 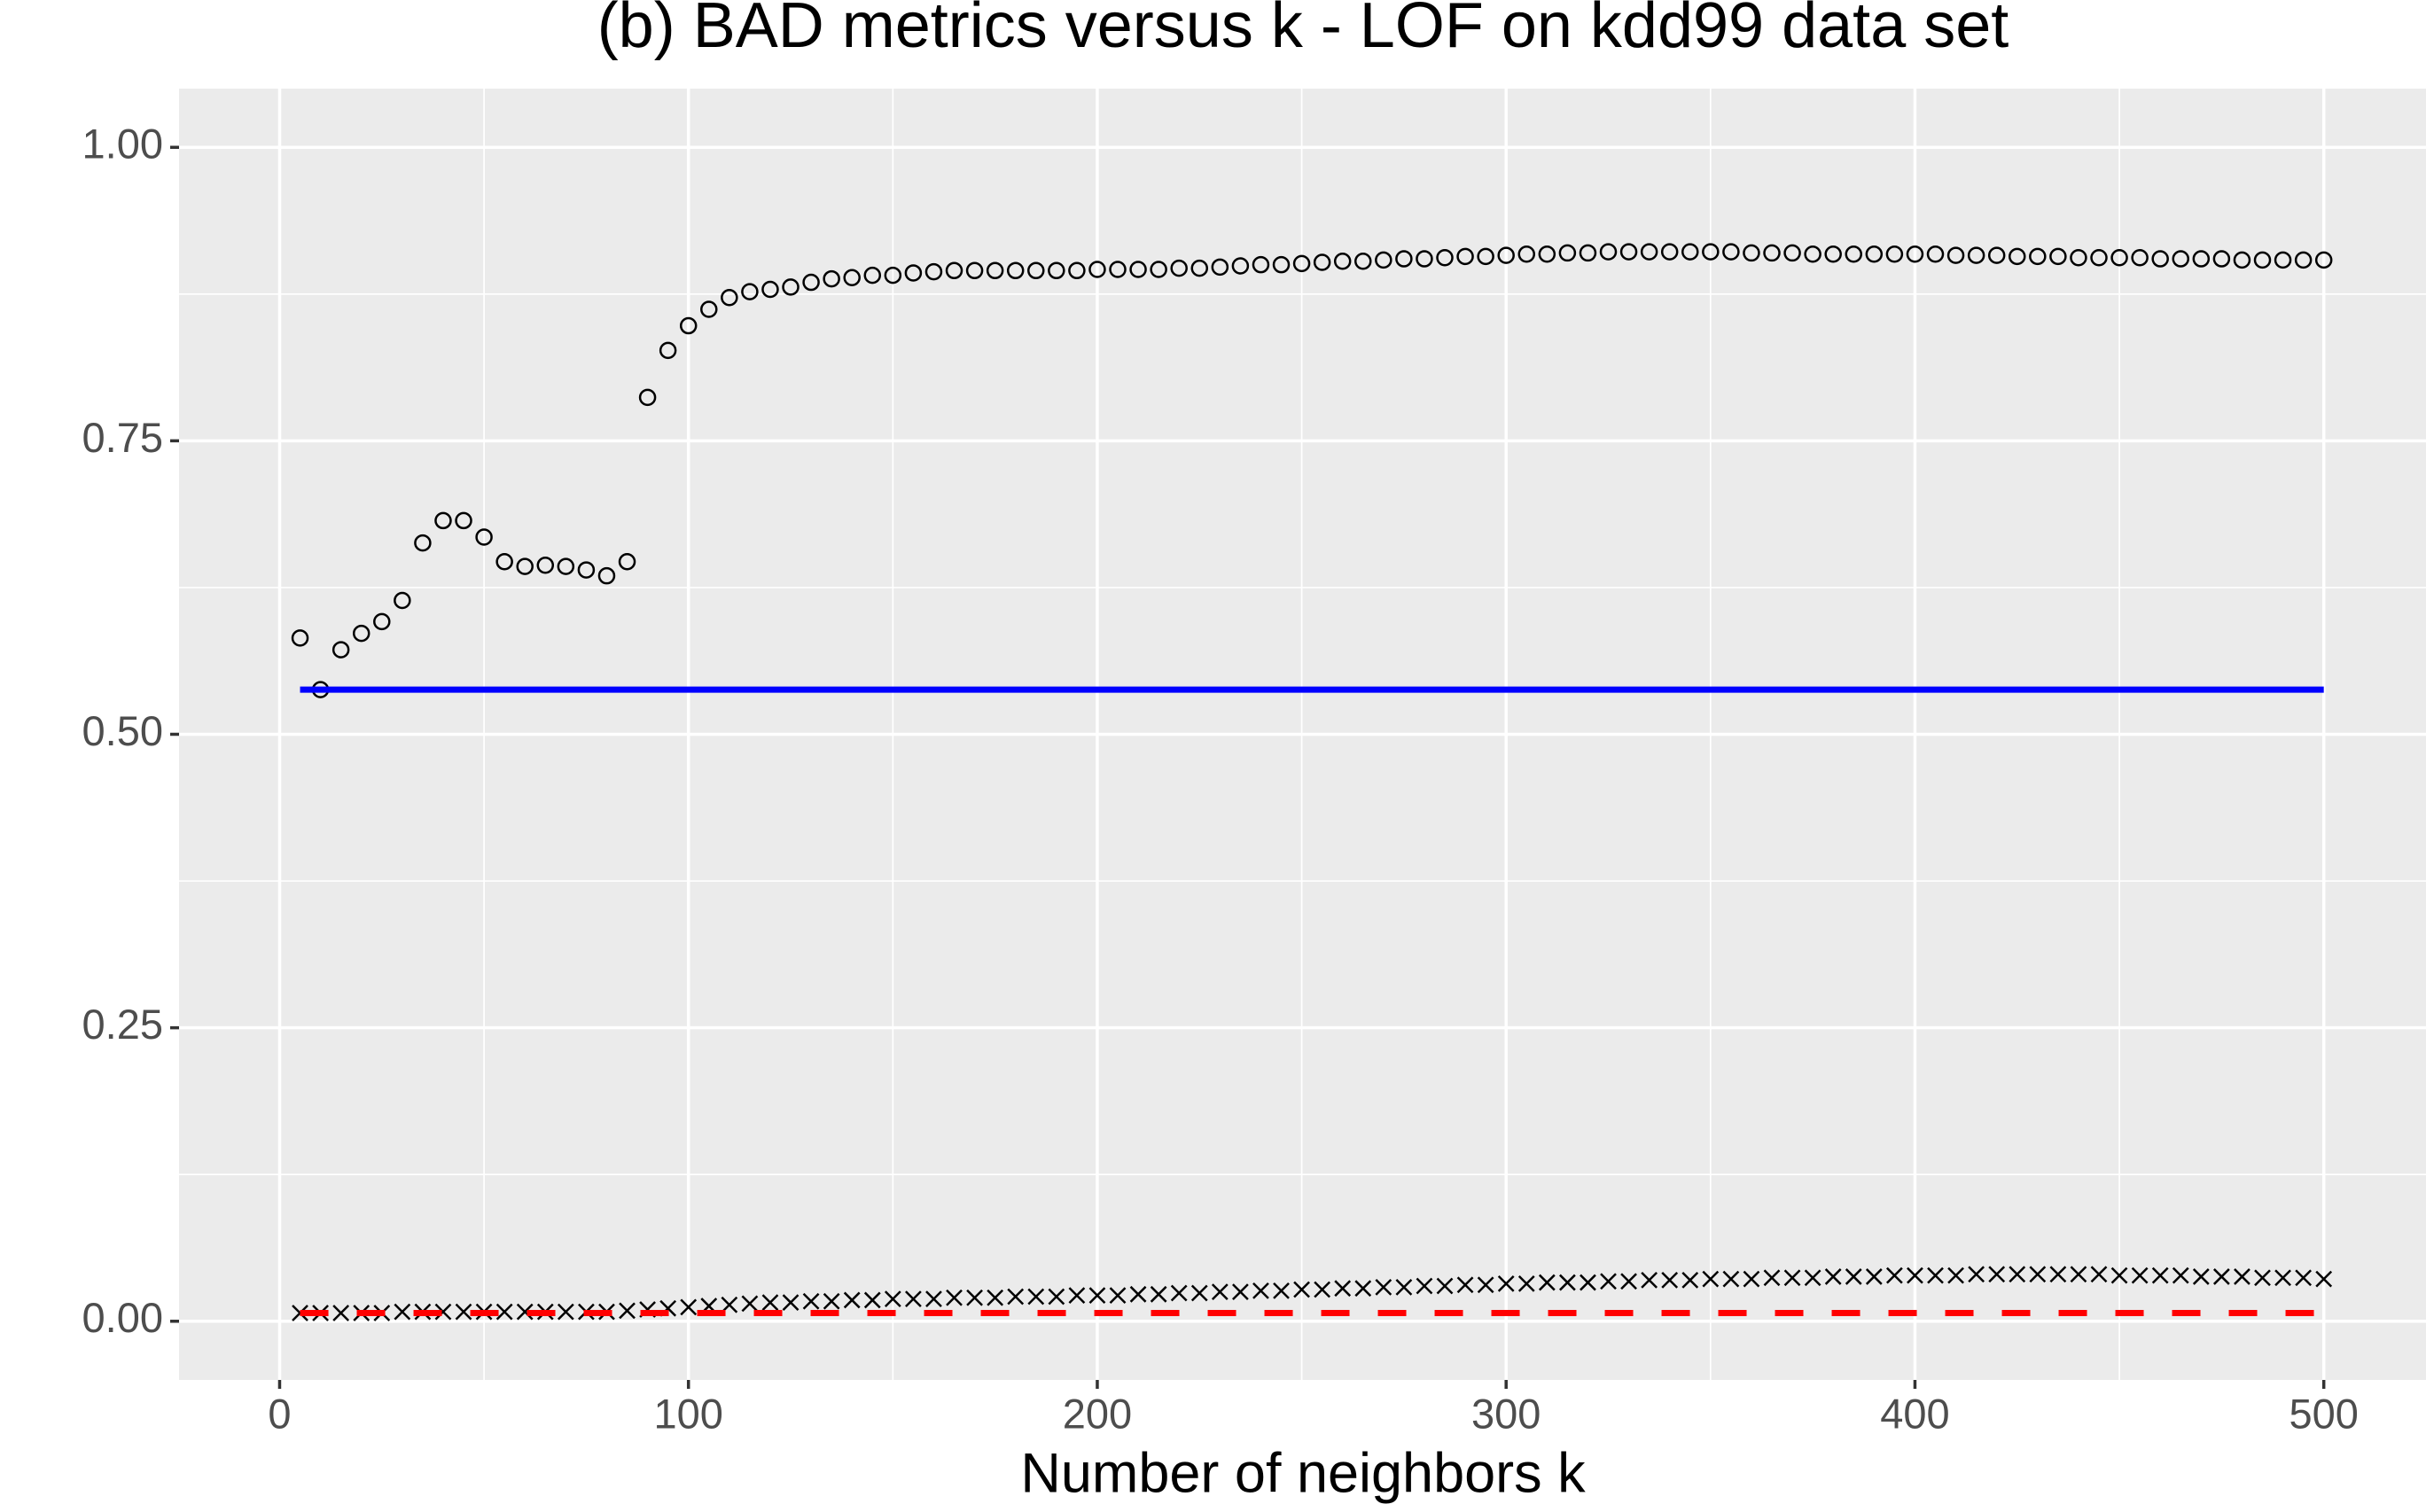 I want to click on y-tick-label: 0.25, so click(x=122, y=1024).